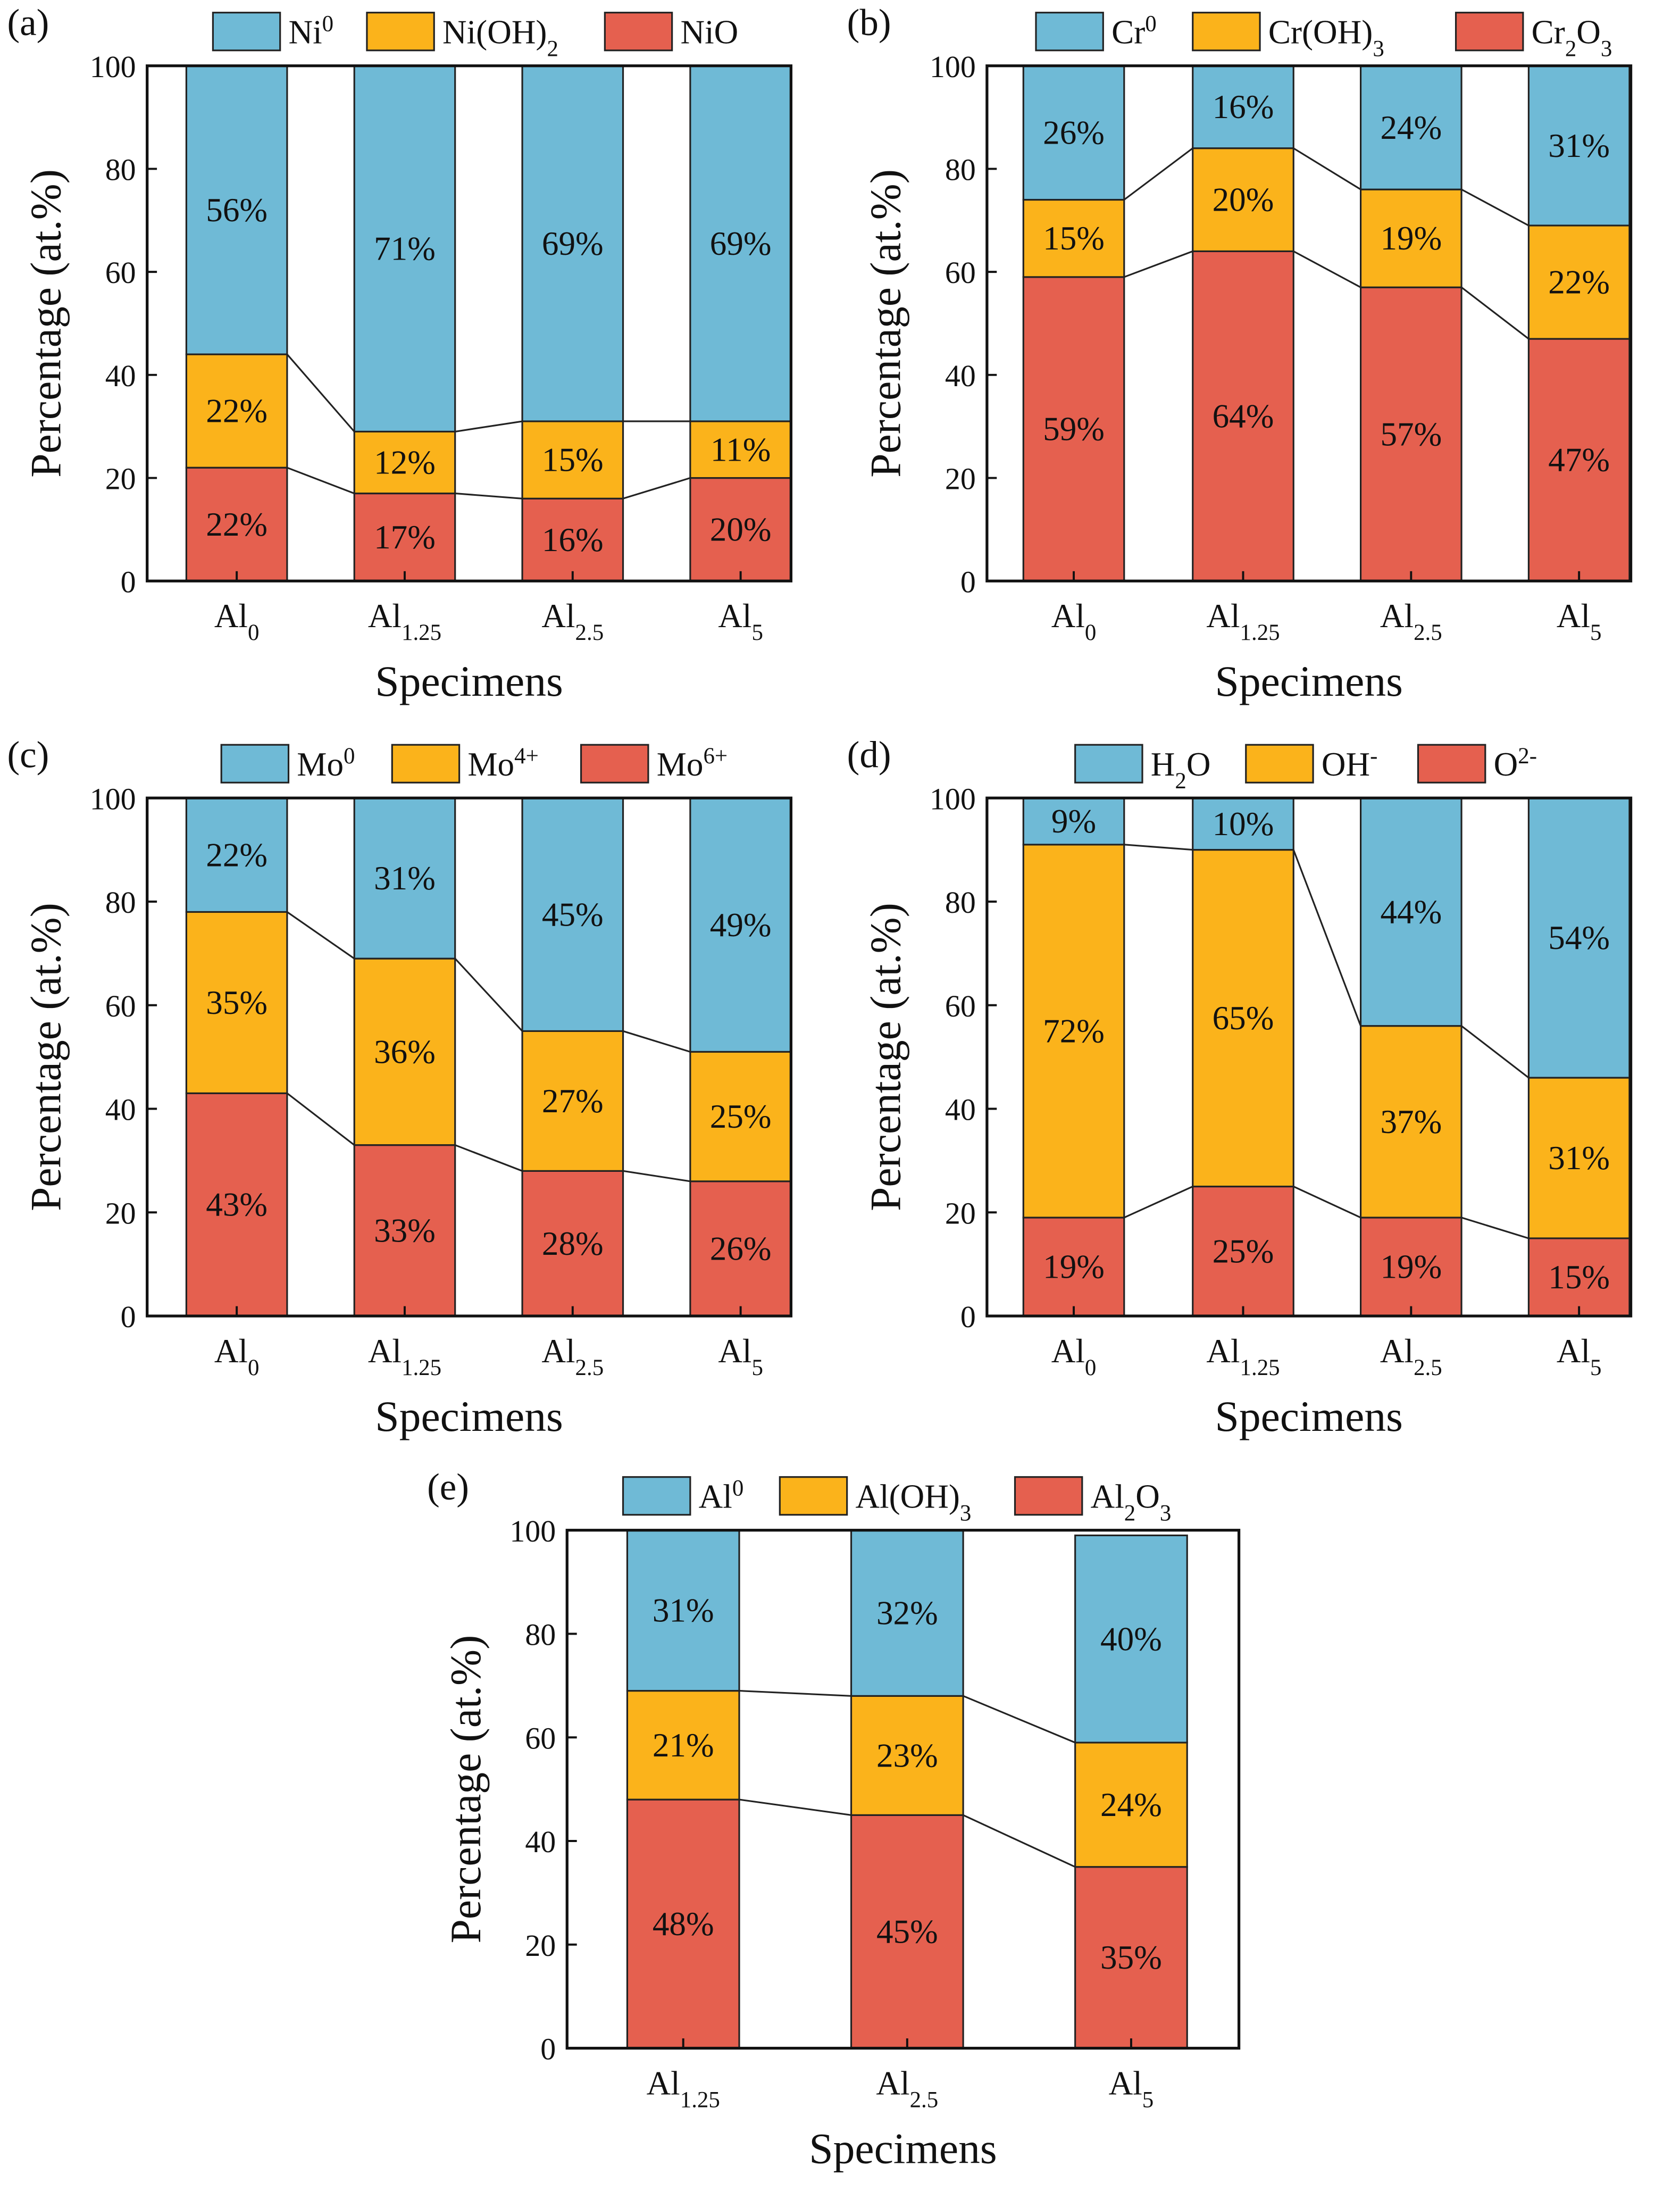  Describe the element at coordinates (541, 1738) in the screenshot. I see `y-tick-label: 60` at that location.